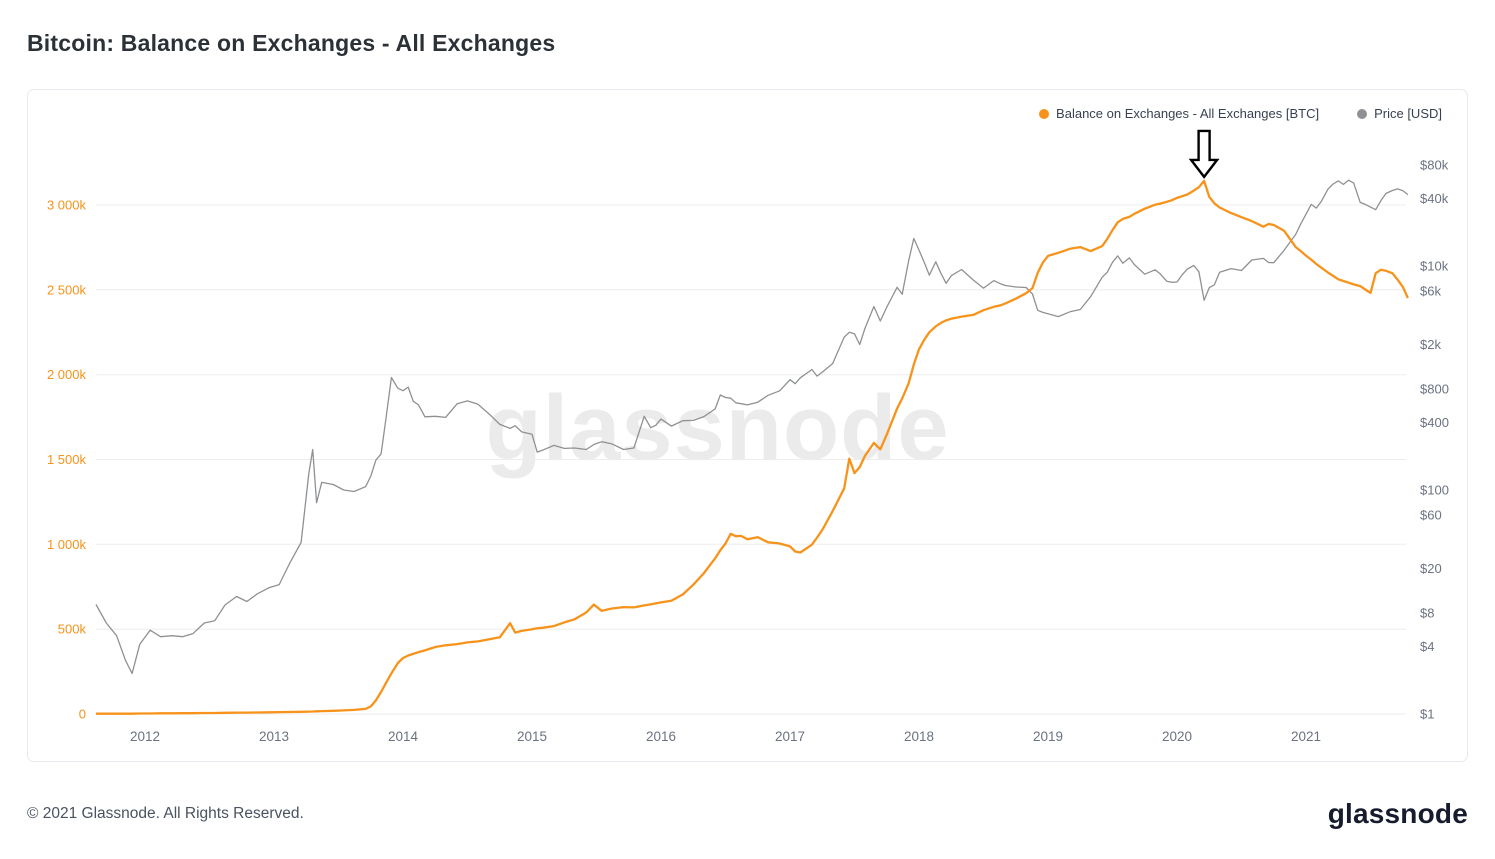 This screenshot has width=1495, height=859. What do you see at coordinates (1044, 113) in the screenshot?
I see `legend-dot-balance-icon` at bounding box center [1044, 113].